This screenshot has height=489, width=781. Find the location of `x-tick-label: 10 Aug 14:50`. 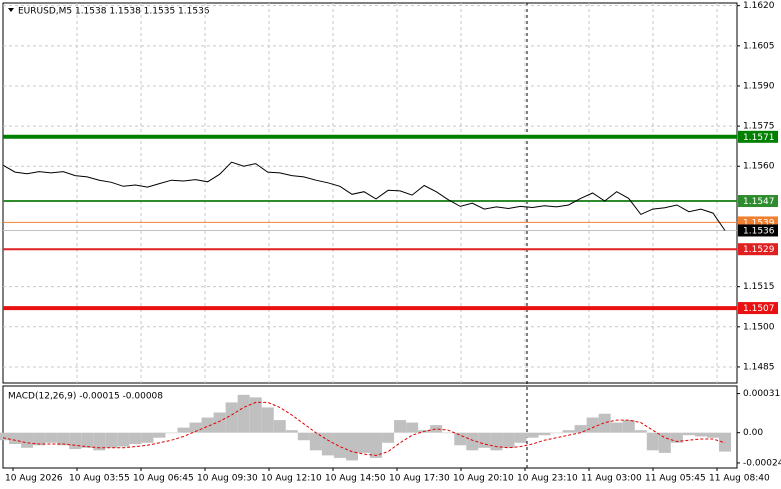

x-tick-label: 10 Aug 14:50 is located at coordinates (355, 479).